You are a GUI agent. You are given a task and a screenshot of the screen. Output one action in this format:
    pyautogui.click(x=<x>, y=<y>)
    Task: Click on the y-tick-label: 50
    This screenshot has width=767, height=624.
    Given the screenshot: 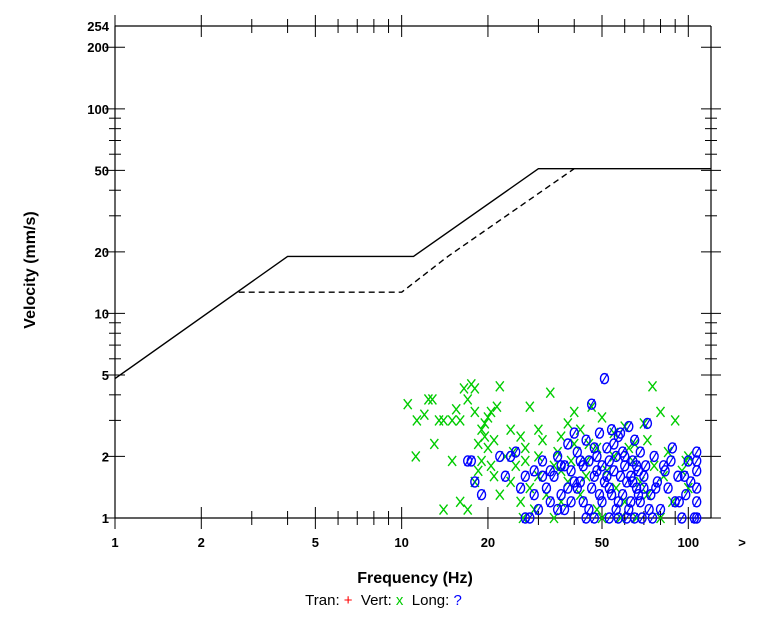 What is the action you would take?
    pyautogui.click(x=102, y=170)
    